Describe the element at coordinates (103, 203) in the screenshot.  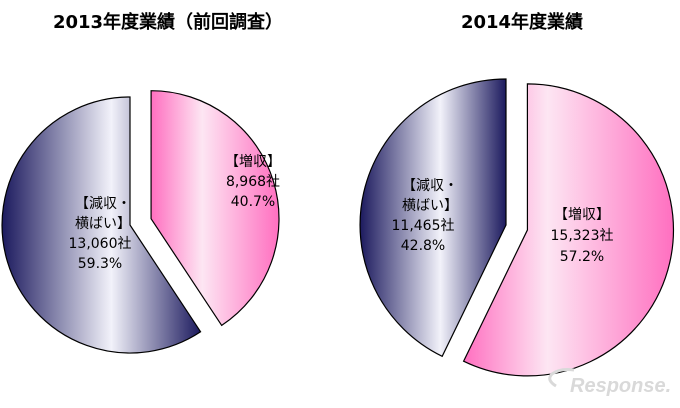
I see `label-2013-decrease-line1: 【減収・` at that location.